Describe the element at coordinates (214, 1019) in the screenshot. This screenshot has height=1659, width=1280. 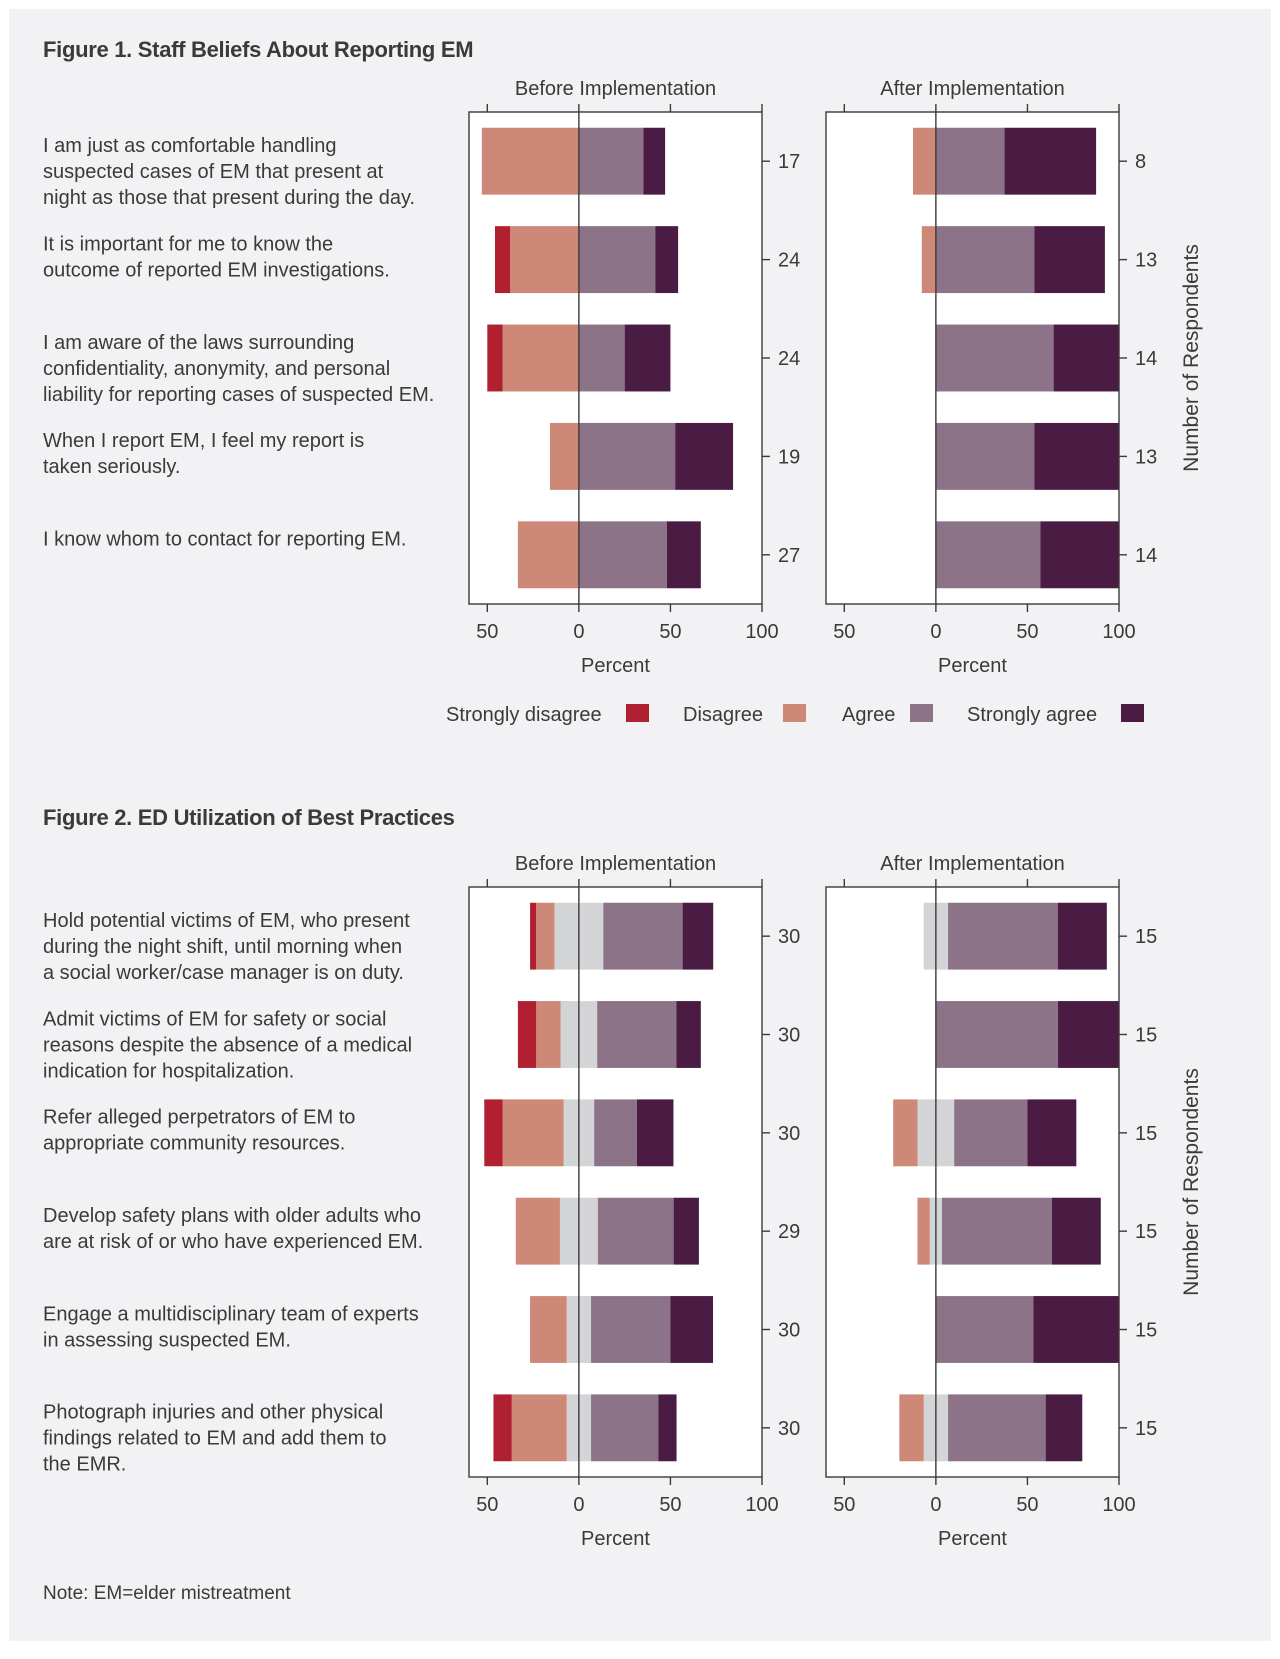
I see `row-label-line: Admit victims of EM for safety or social` at that location.